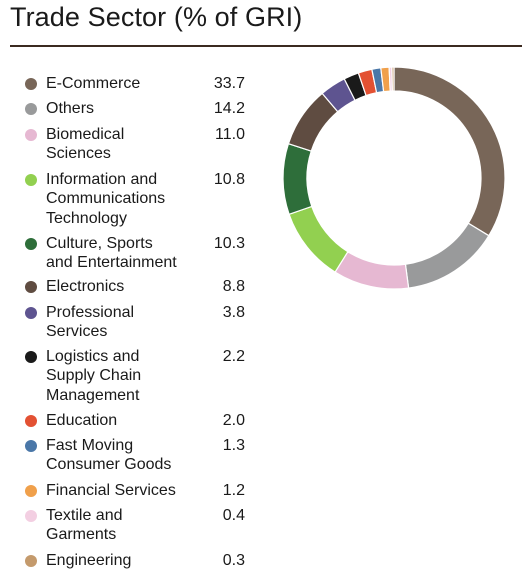  What do you see at coordinates (82, 420) in the screenshot?
I see `legend-label: Education` at bounding box center [82, 420].